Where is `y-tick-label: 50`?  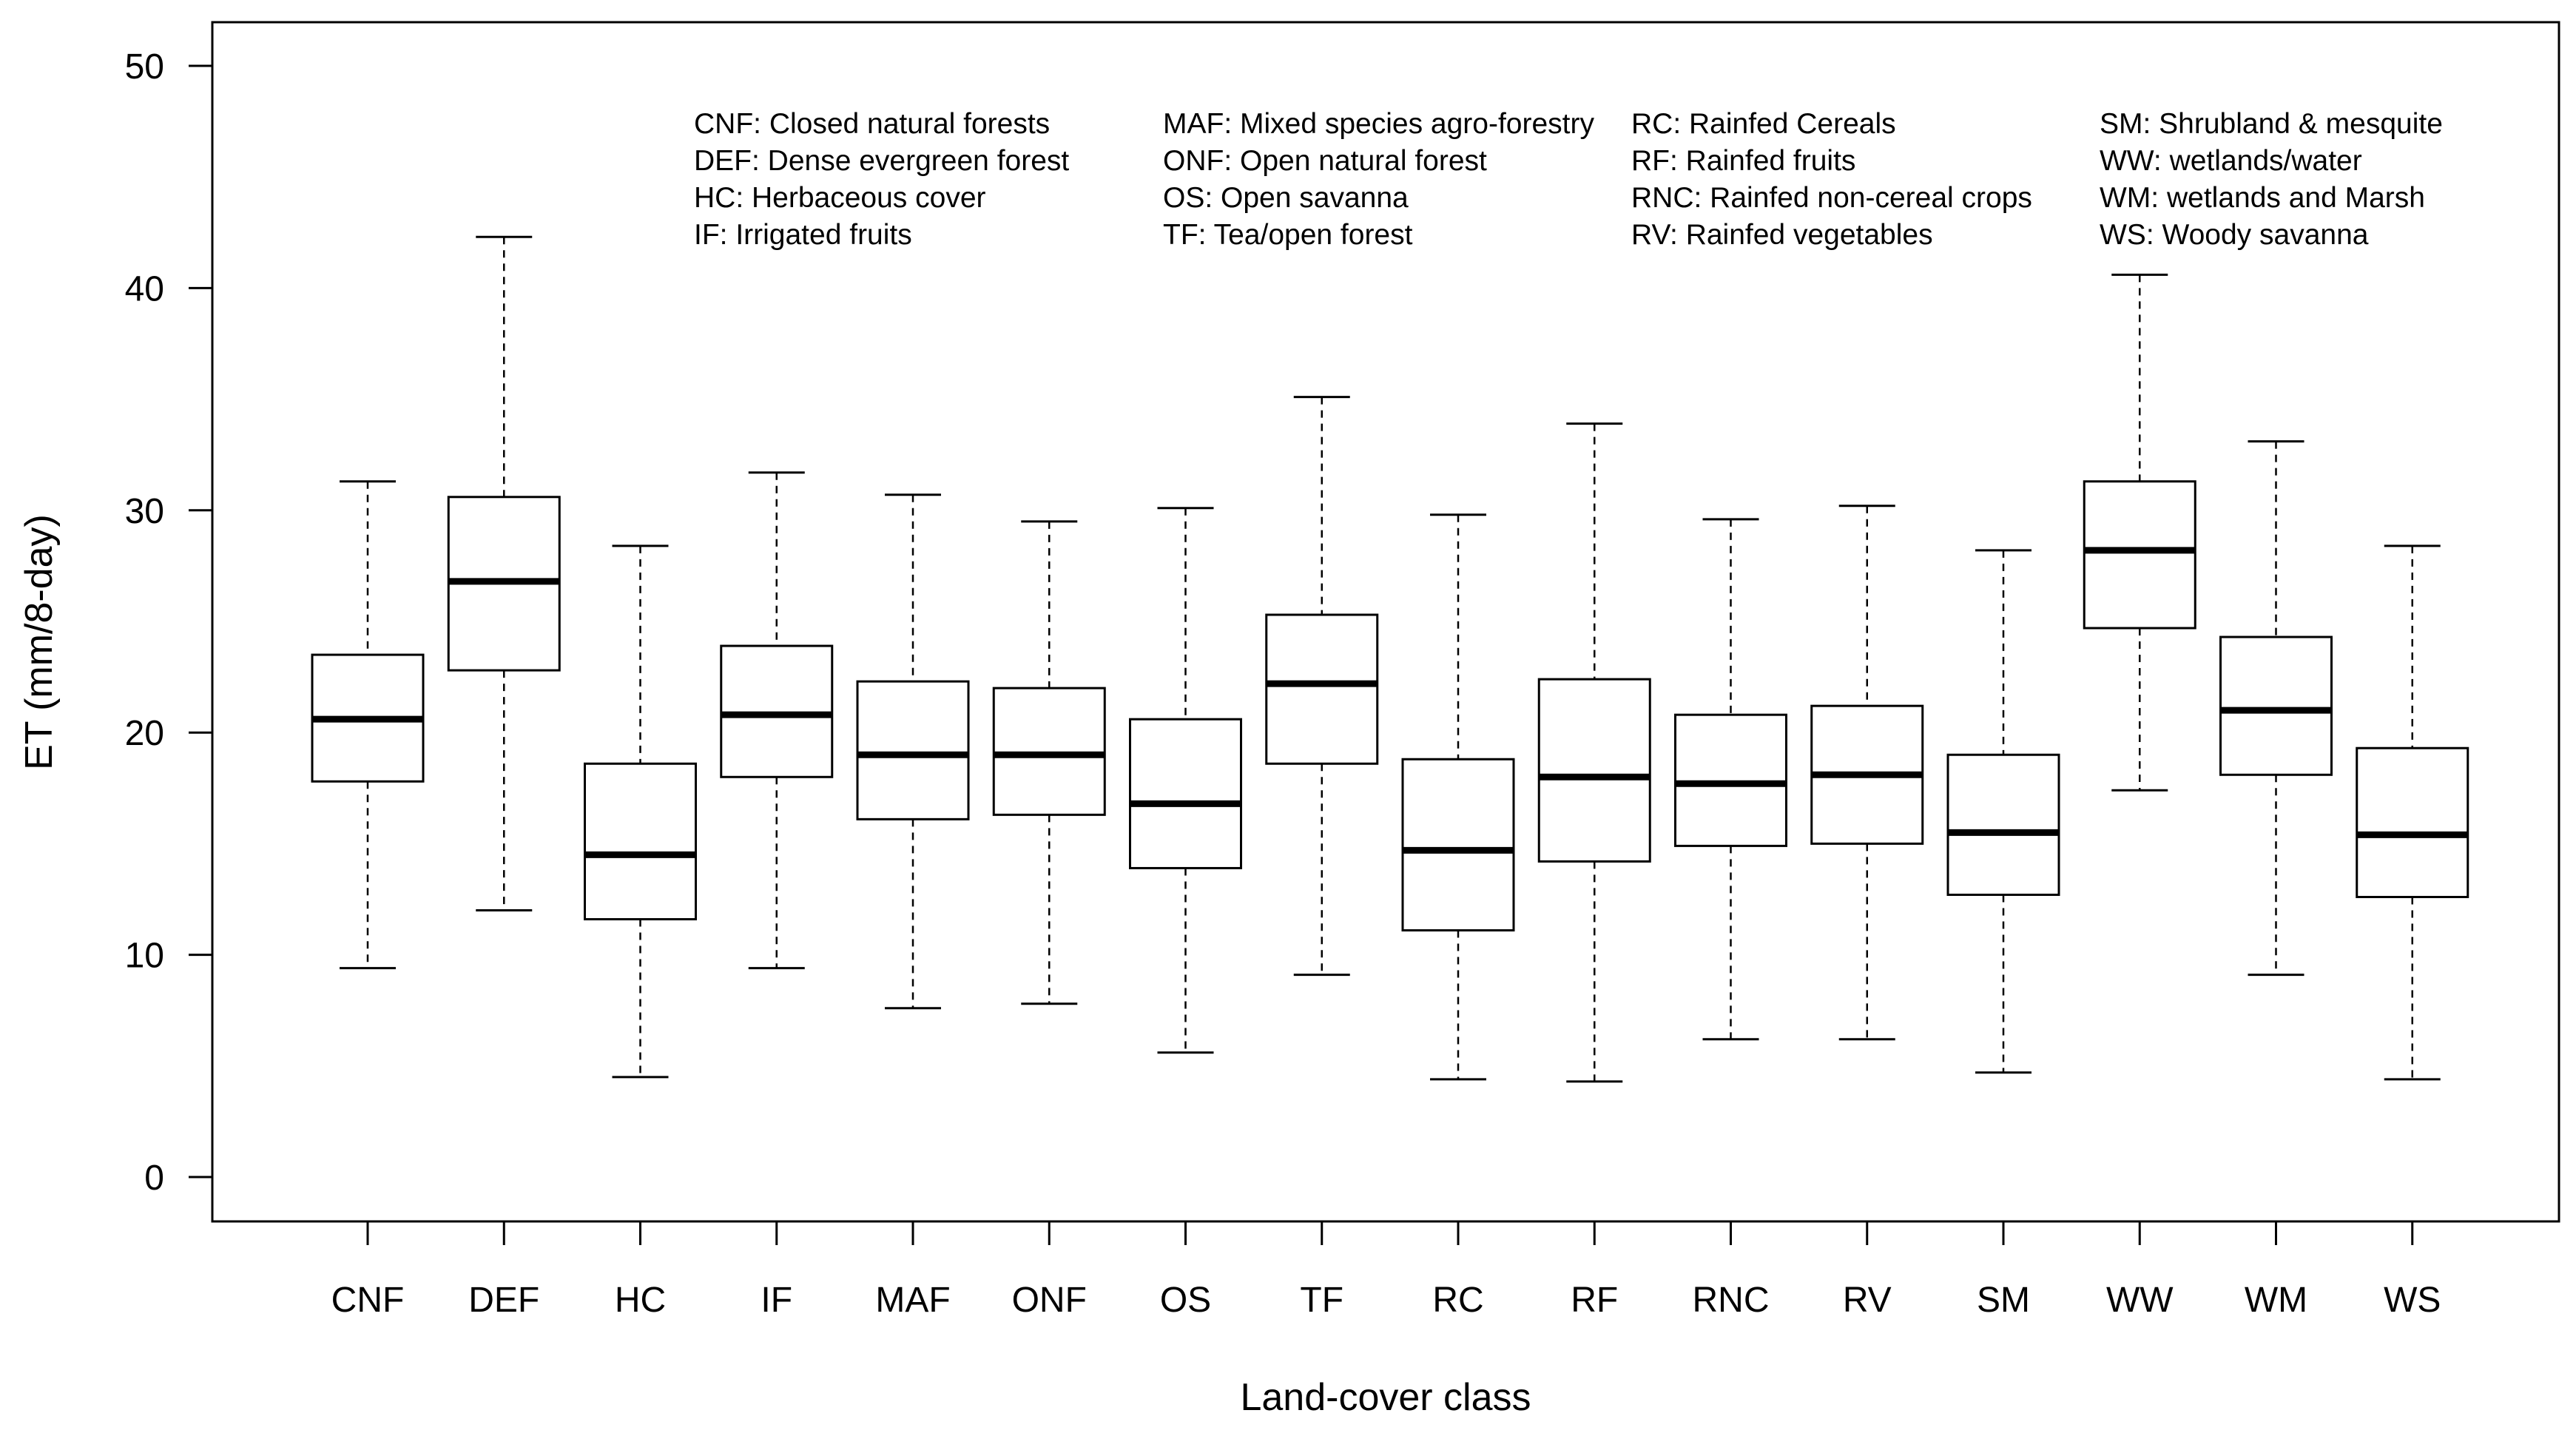
y-tick-label: 50 is located at coordinates (144, 67).